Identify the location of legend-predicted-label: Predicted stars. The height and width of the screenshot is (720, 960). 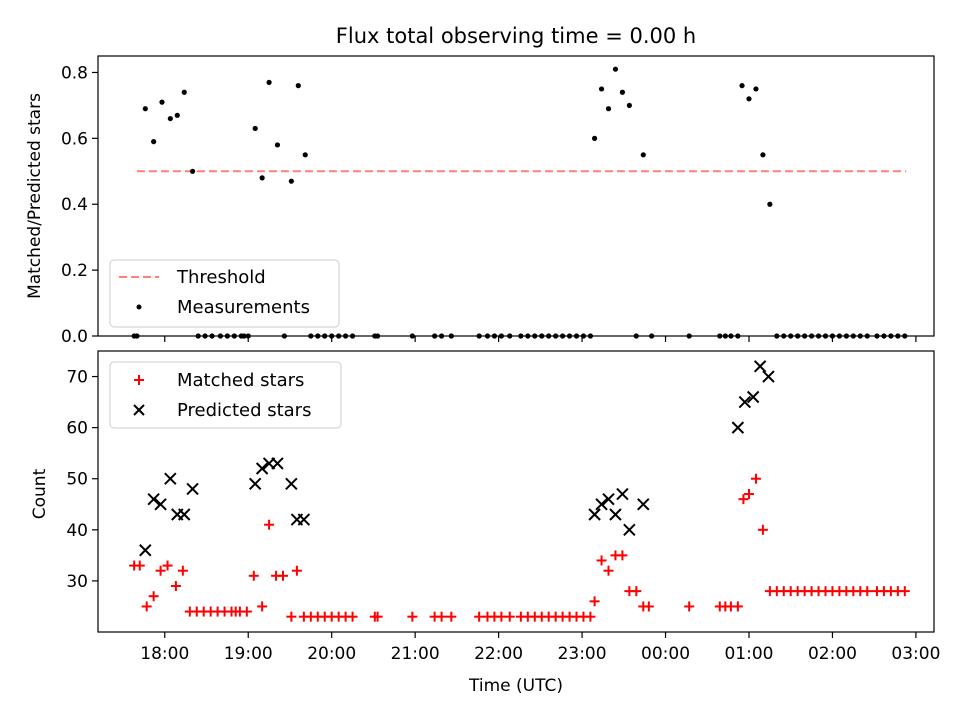
(244, 410).